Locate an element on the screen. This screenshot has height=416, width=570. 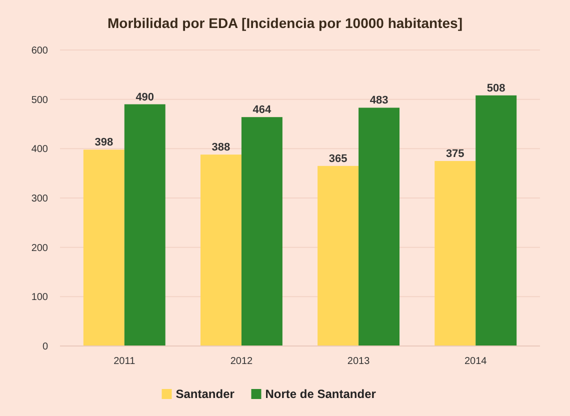
data-label: 375 is located at coordinates (455, 154).